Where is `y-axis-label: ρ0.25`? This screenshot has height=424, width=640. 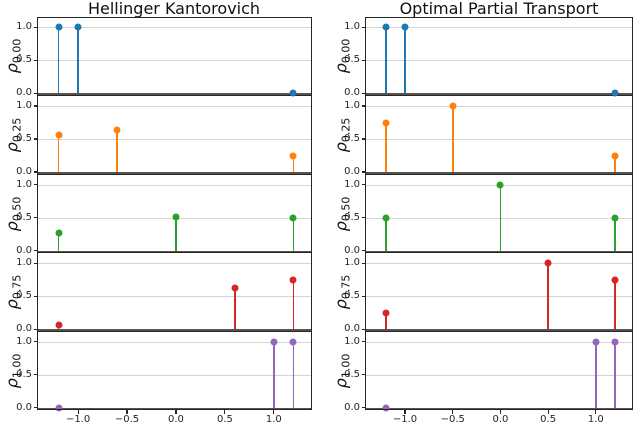 y-axis-label: ρ0.25 is located at coordinates (13, 135).